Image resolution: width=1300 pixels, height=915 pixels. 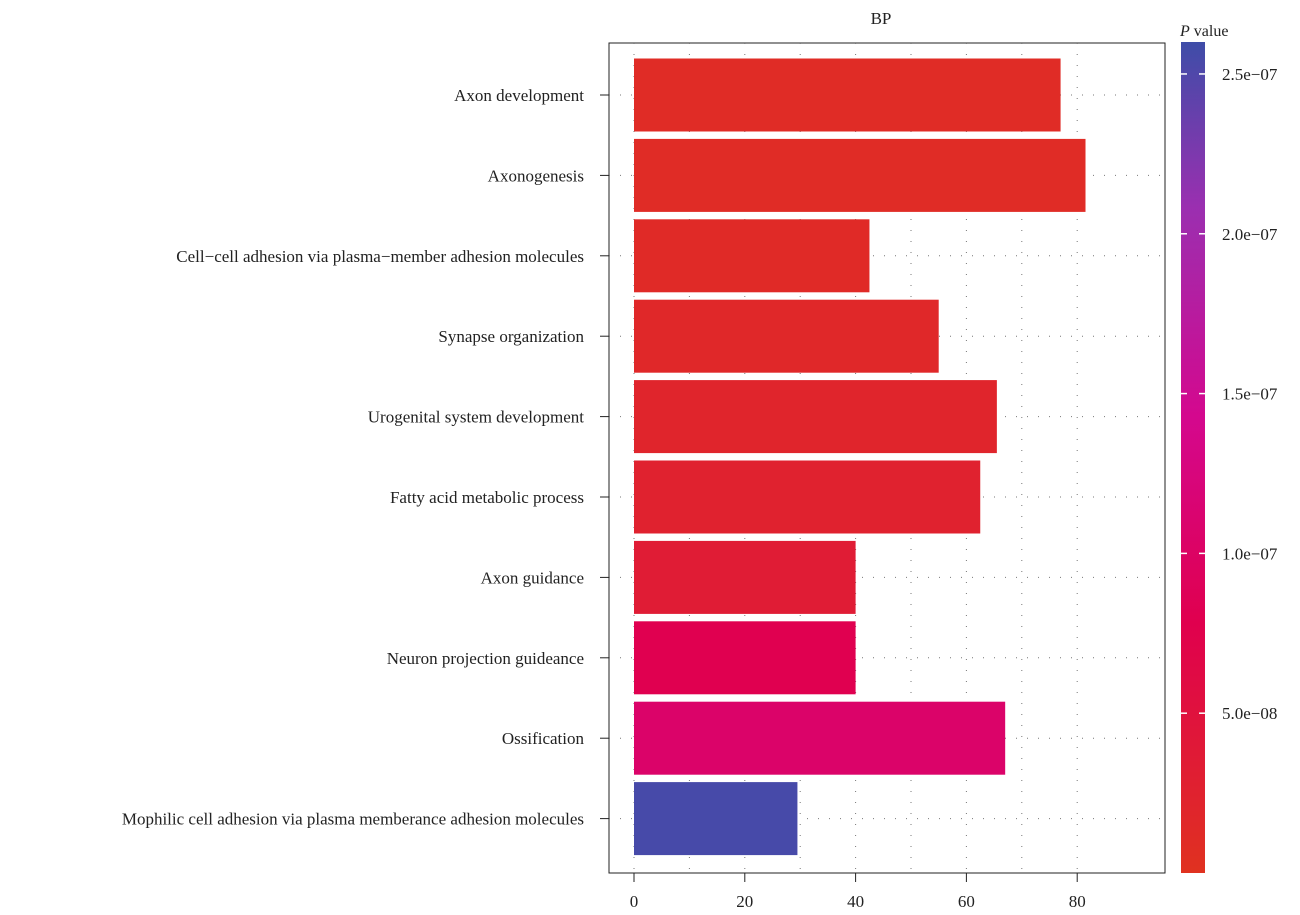 What do you see at coordinates (543, 738) in the screenshot?
I see `category-label: Ossification` at bounding box center [543, 738].